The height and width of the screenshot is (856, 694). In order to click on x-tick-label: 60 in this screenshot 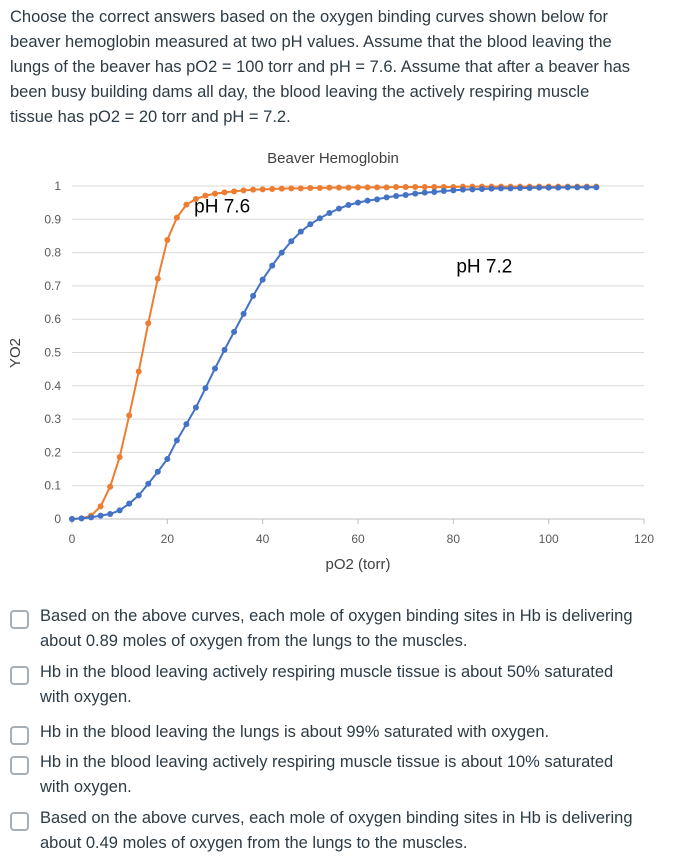, I will do `click(358, 539)`.